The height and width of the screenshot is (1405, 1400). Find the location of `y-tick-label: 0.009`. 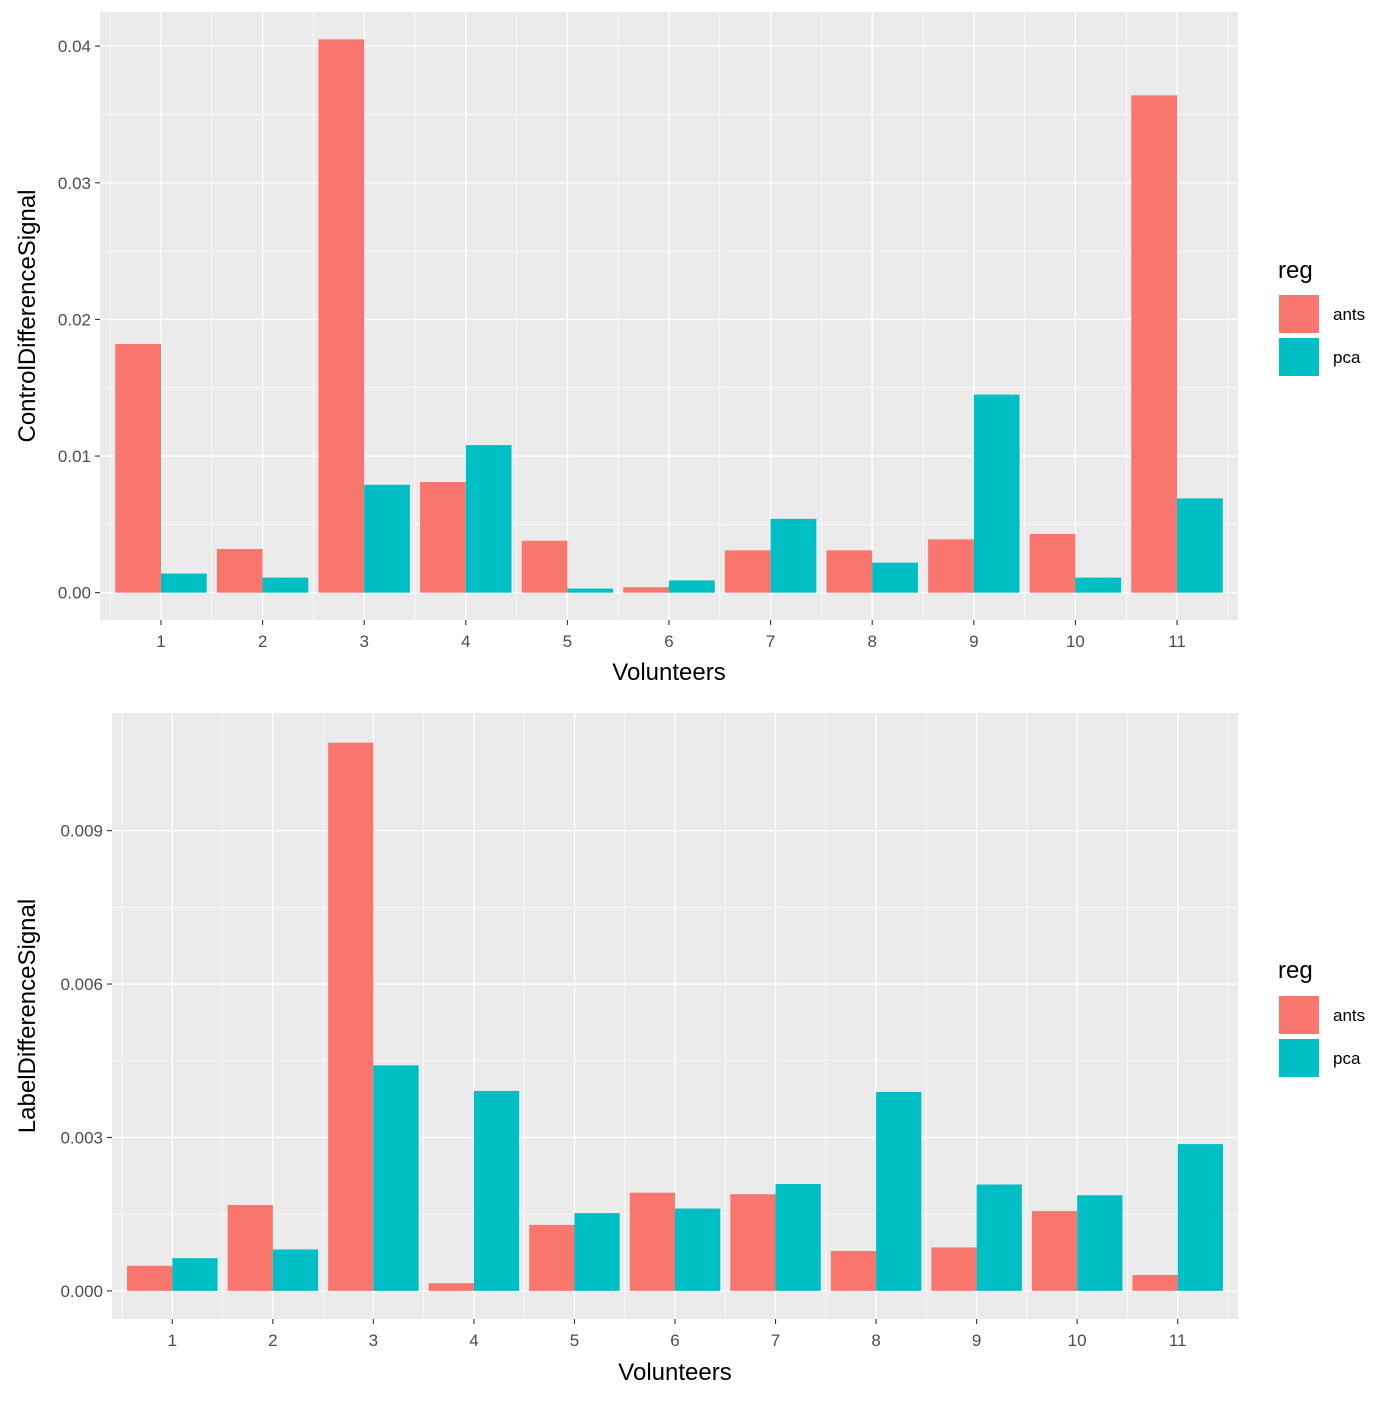

y-tick-label: 0.009 is located at coordinates (81, 831).